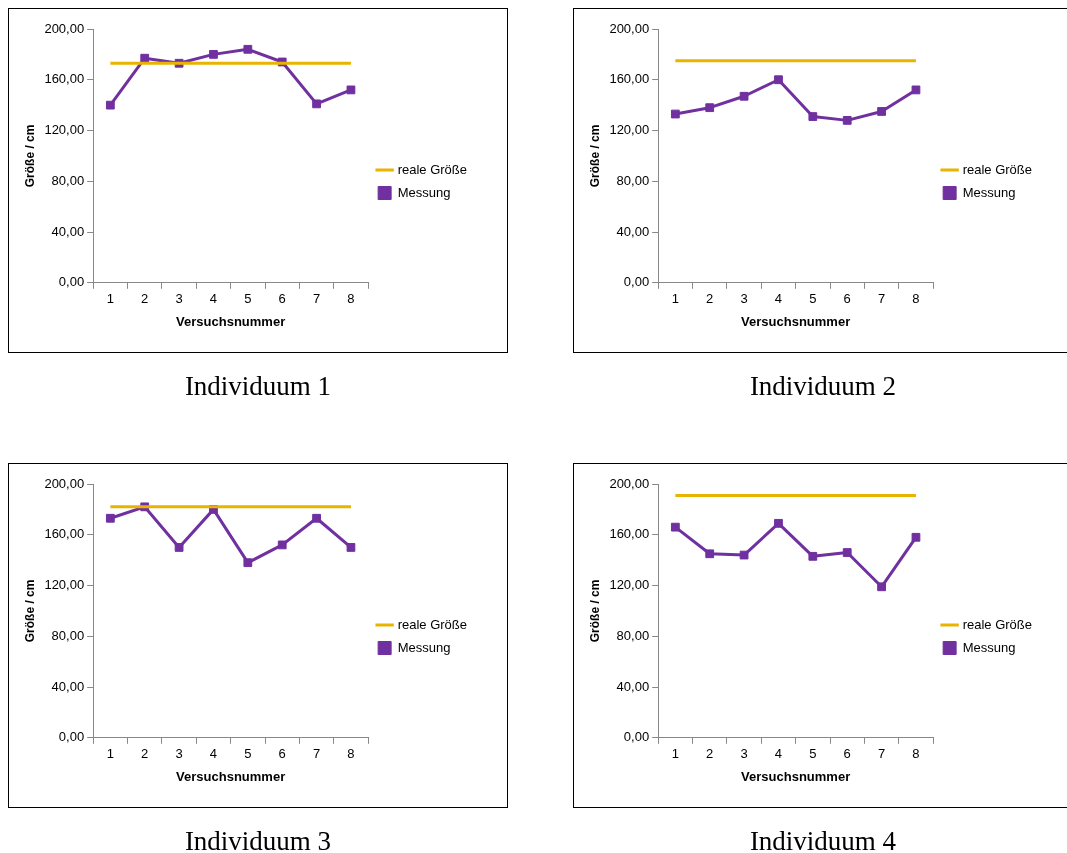 This screenshot has height=853, width=1067. Describe the element at coordinates (823, 839) in the screenshot. I see `text: Individuum 4` at that location.